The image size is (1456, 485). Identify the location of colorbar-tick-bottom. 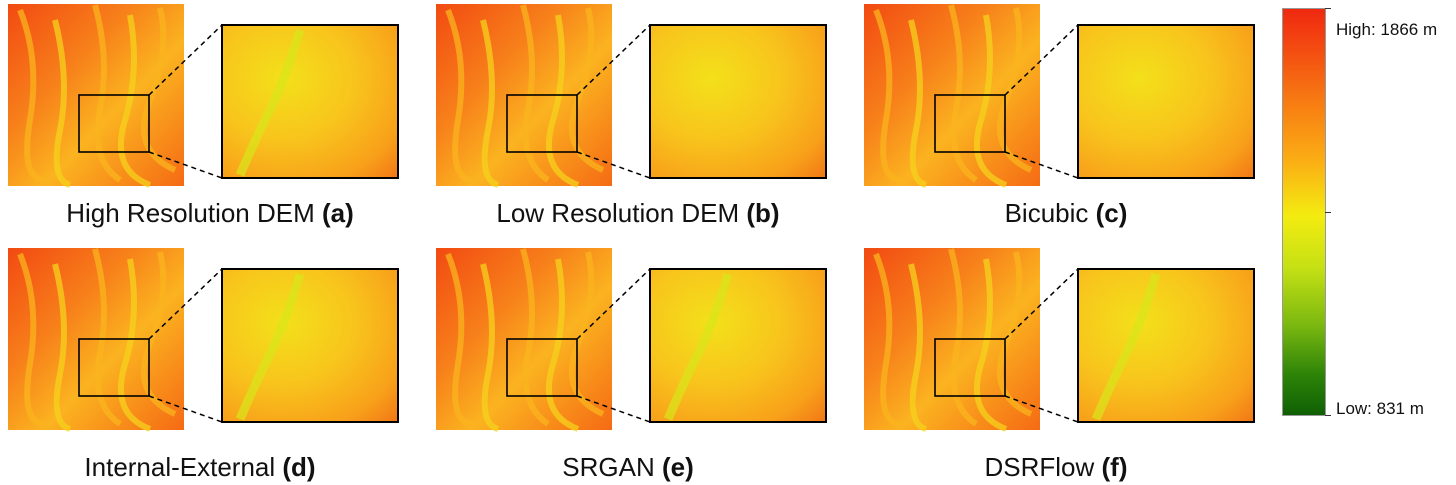
(1328, 415).